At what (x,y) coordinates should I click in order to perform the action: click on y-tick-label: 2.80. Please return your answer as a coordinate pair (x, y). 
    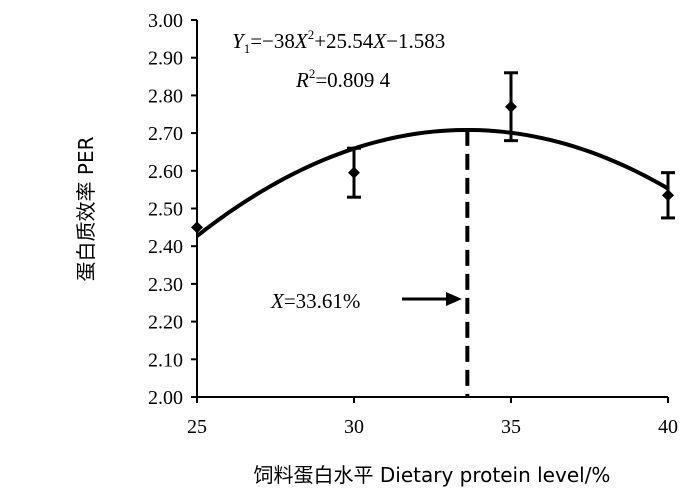
    Looking at the image, I should click on (165, 96).